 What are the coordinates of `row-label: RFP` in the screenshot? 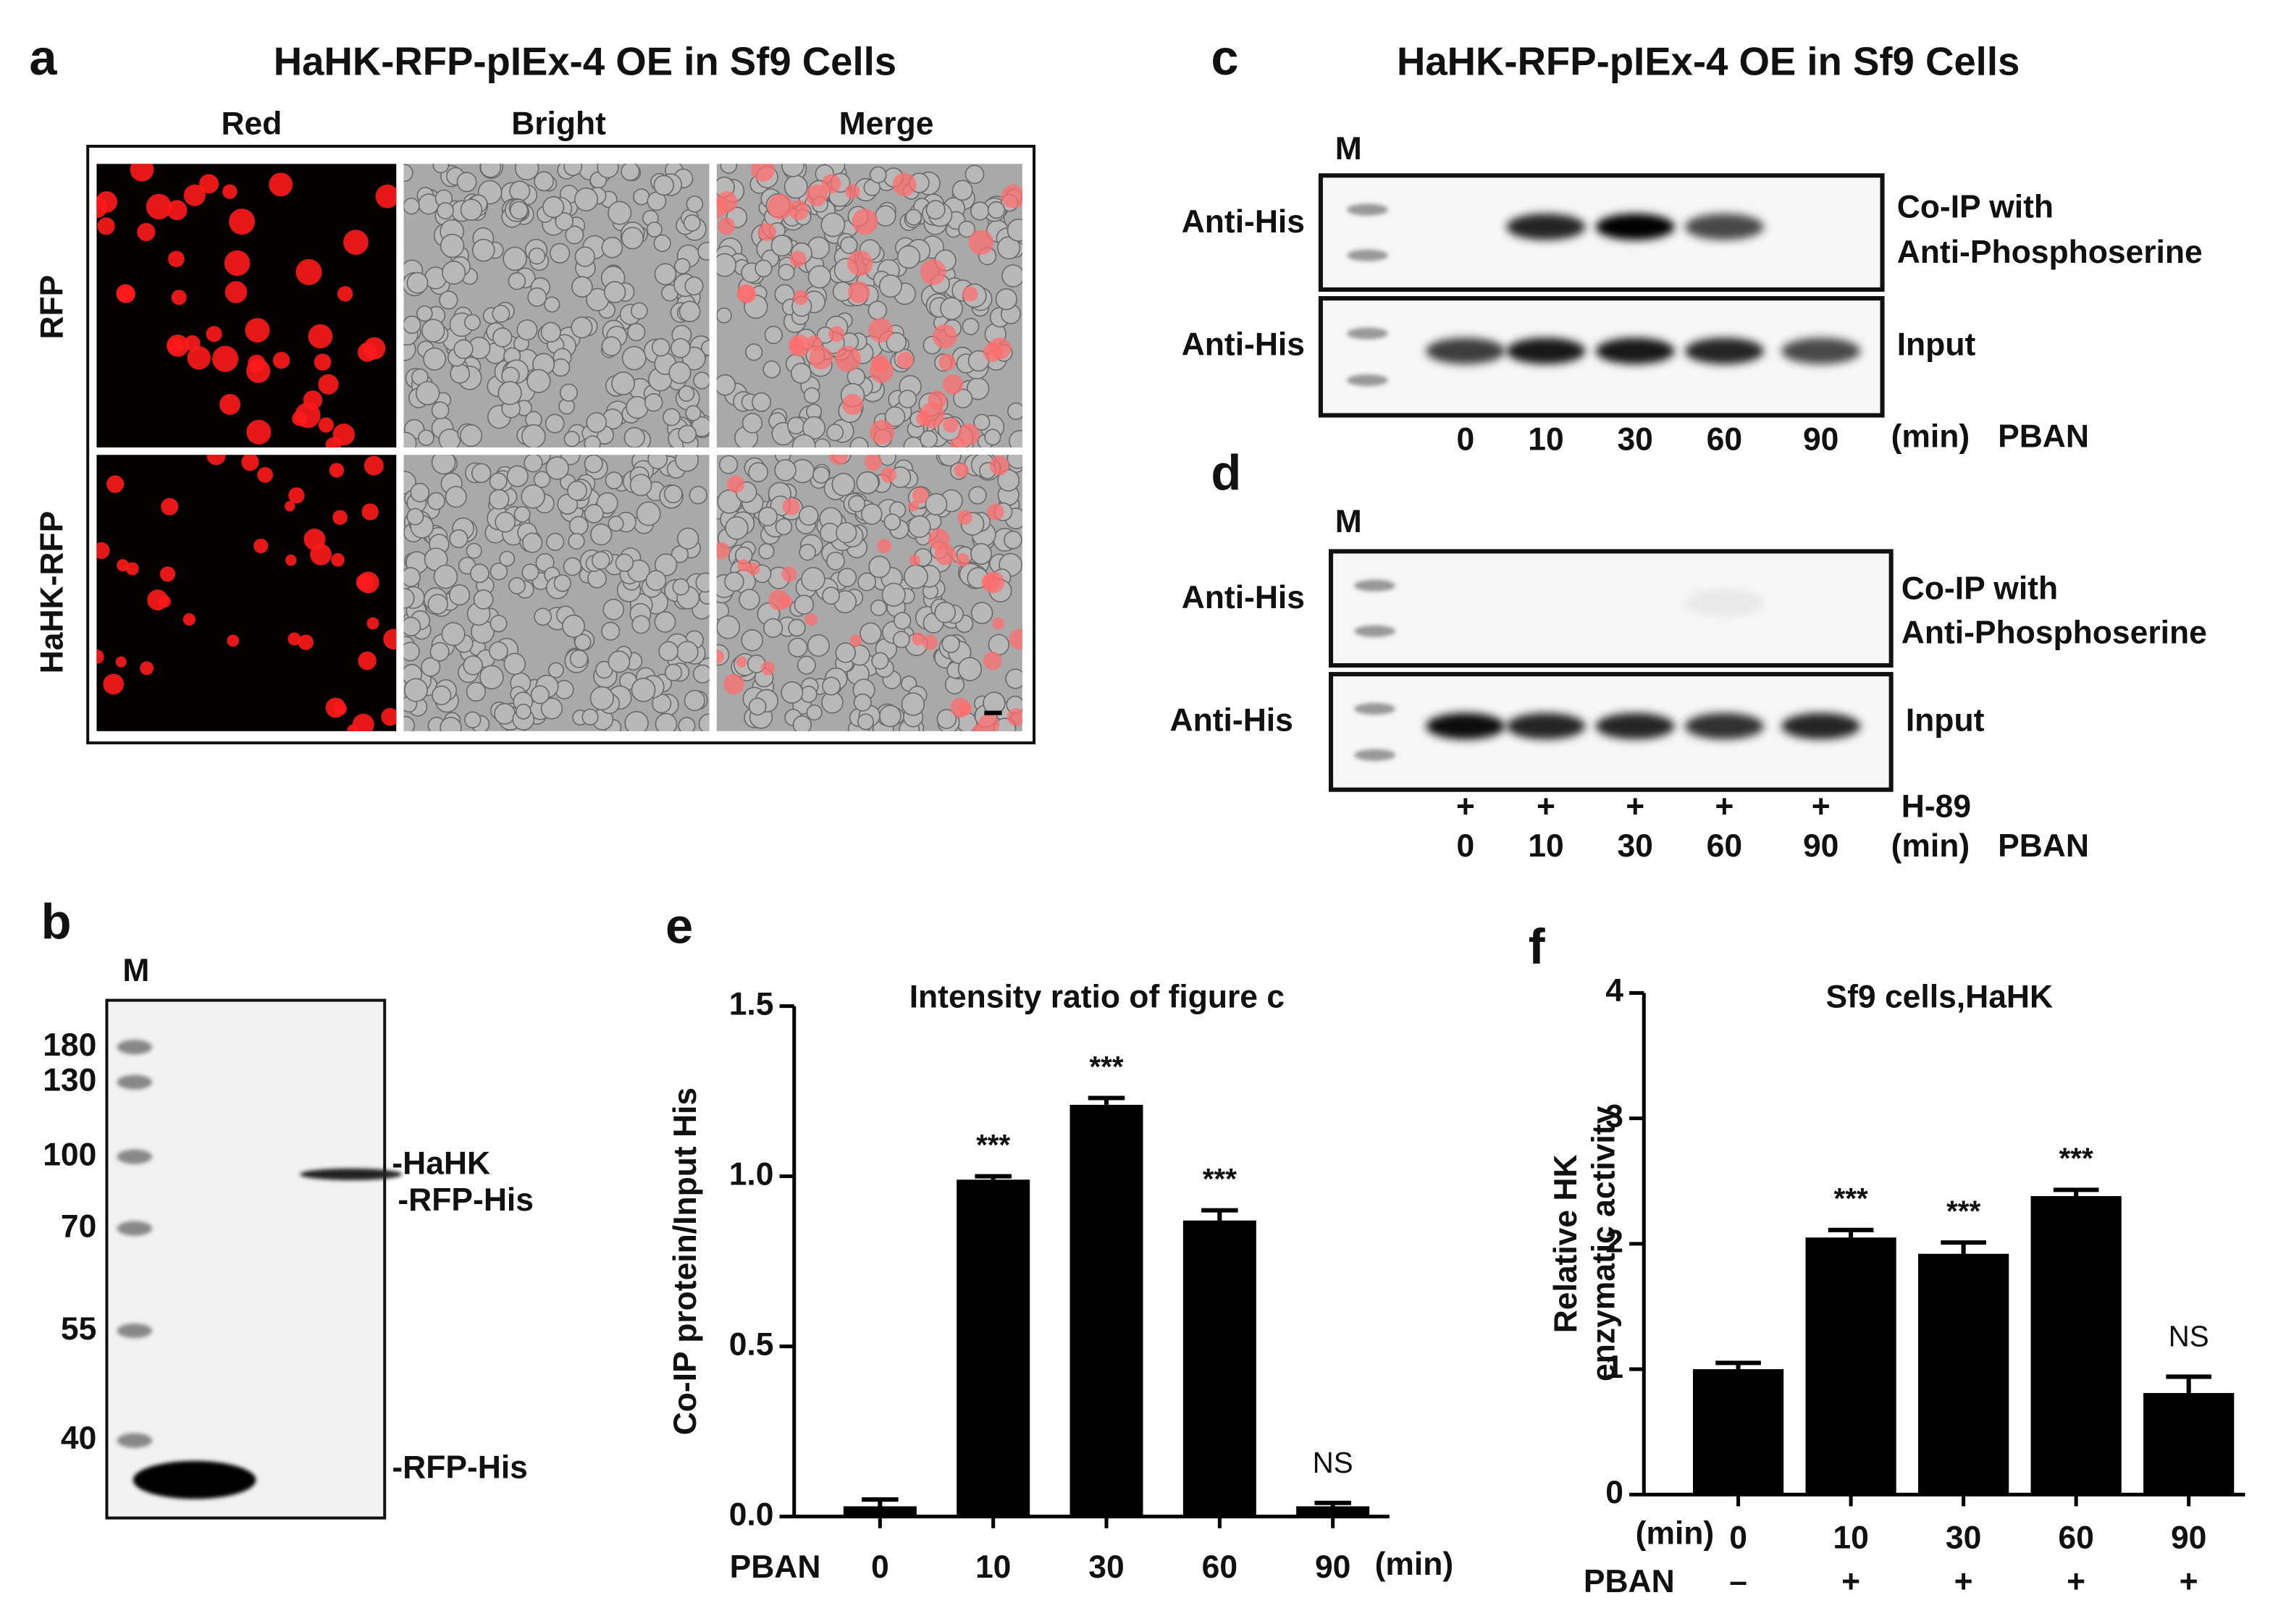 It's located at (52, 307).